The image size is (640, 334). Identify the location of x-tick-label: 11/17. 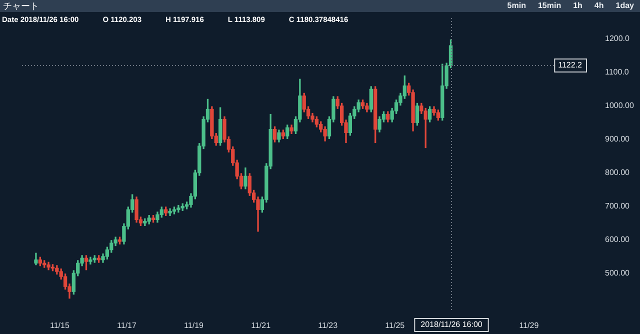
(127, 325).